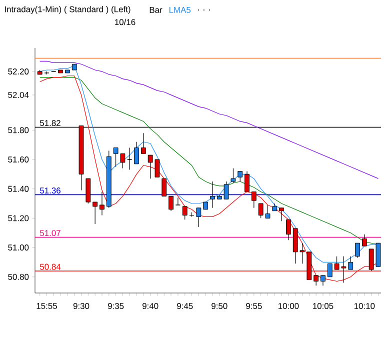 This screenshot has width=386, height=337. Describe the element at coordinates (50, 191) in the screenshot. I see `ref-line-label: 51.36` at that location.